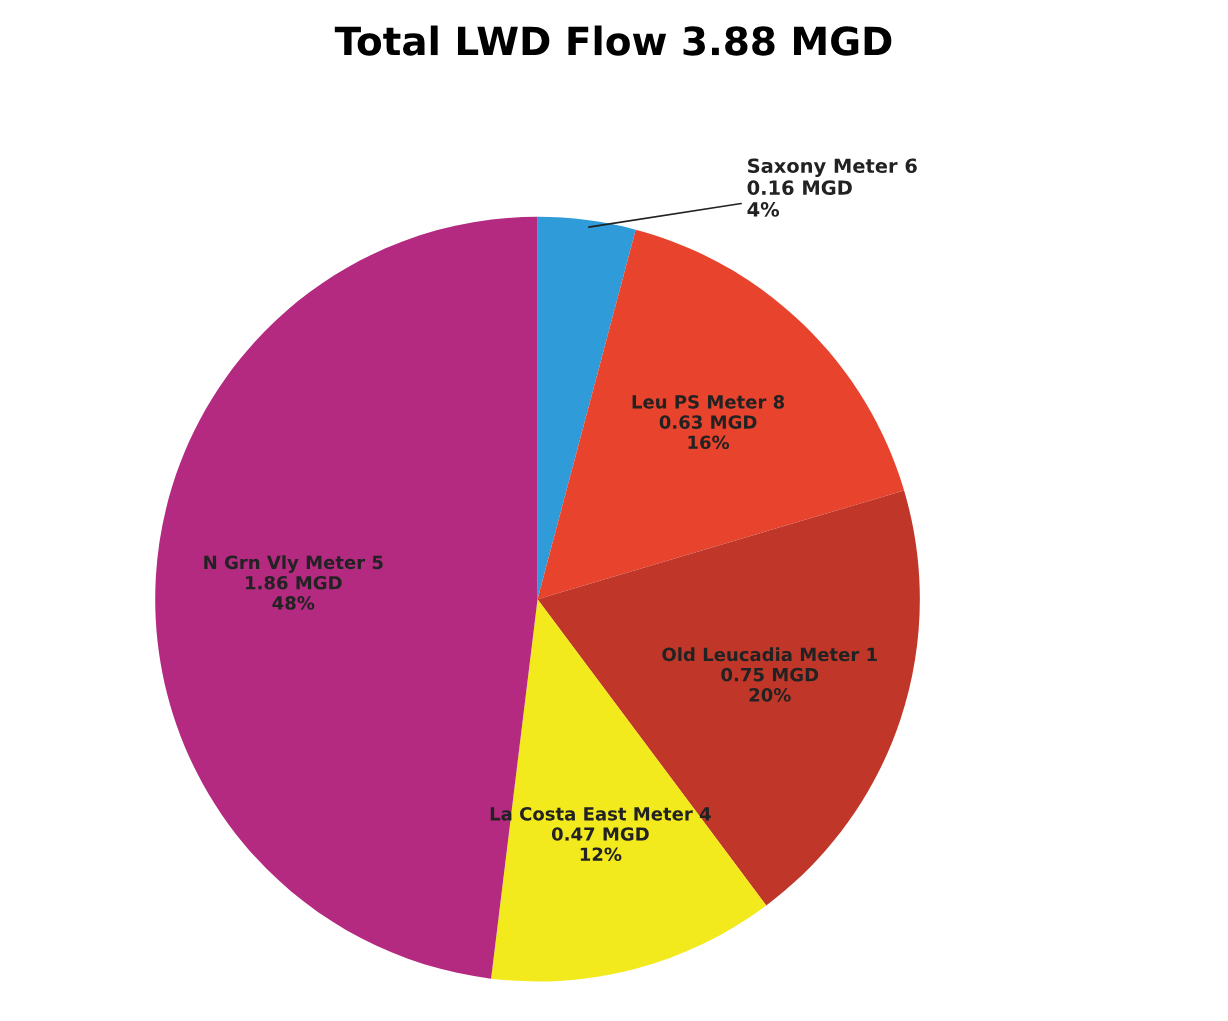  What do you see at coordinates (708, 402) in the screenshot?
I see `slice-label: Leu PS Meter 8` at bounding box center [708, 402].